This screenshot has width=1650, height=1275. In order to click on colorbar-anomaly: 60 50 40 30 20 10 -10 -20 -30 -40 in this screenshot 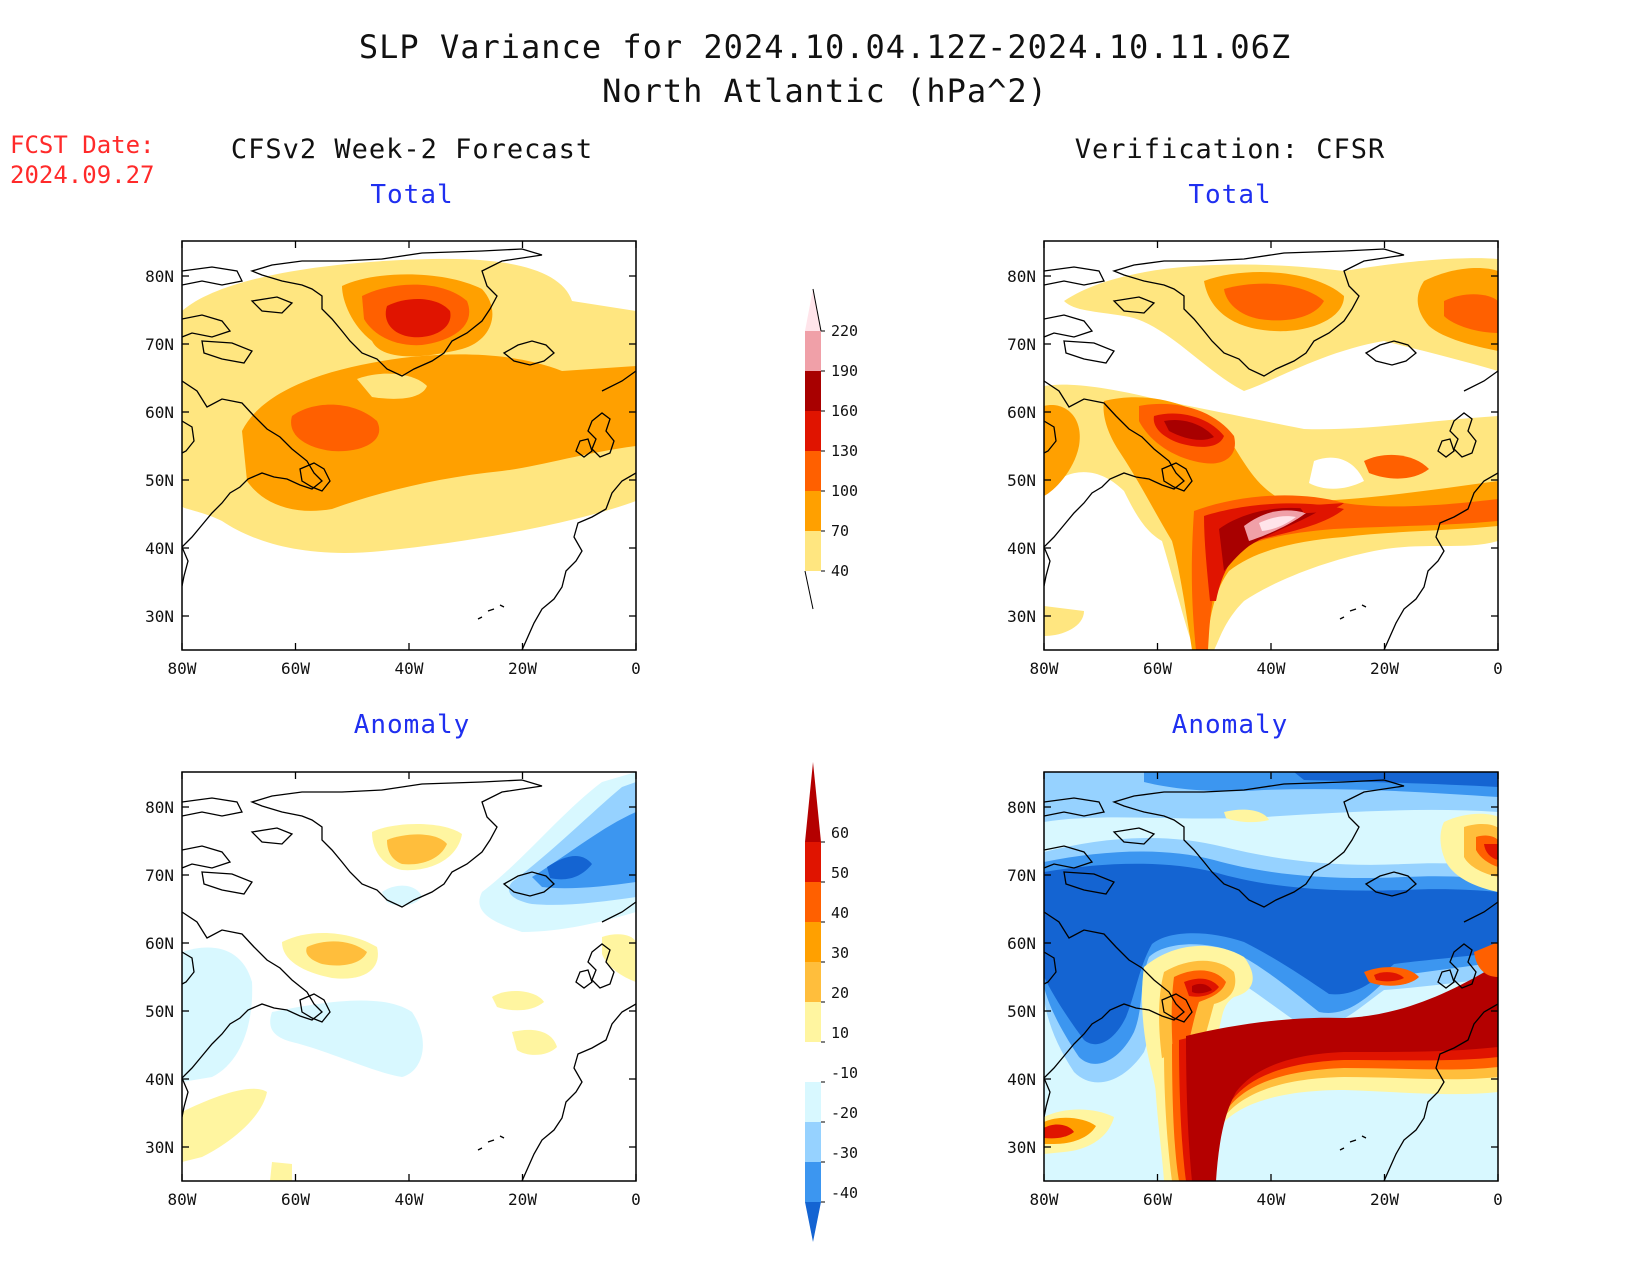, I will do `click(831, 1002)`.